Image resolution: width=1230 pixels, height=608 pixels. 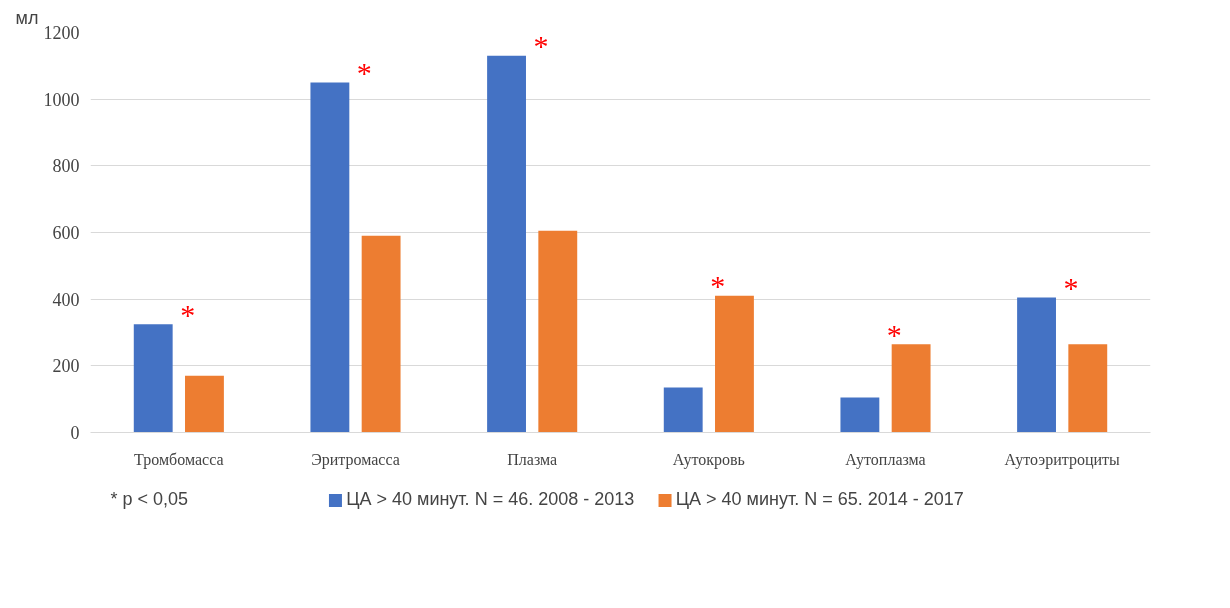 What do you see at coordinates (66, 366) in the screenshot?
I see `y-tick-label: 200` at bounding box center [66, 366].